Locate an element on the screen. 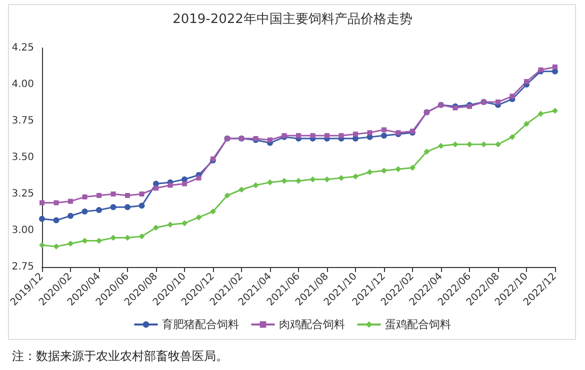  y-tick-label: 4.00 is located at coordinates (23, 84).